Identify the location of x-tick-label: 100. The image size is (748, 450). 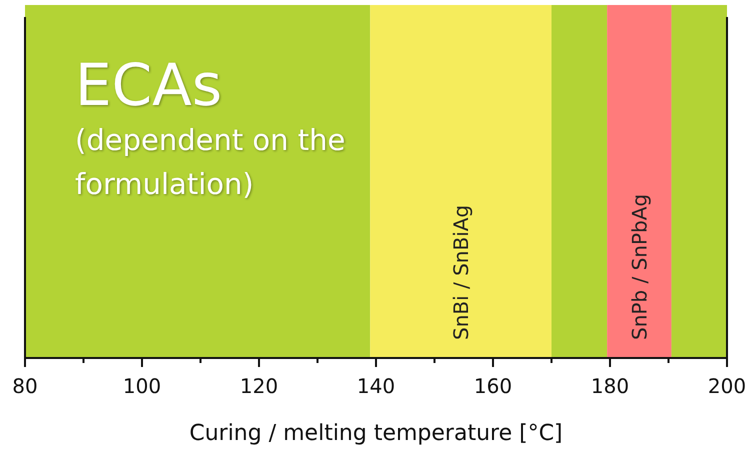
(142, 386).